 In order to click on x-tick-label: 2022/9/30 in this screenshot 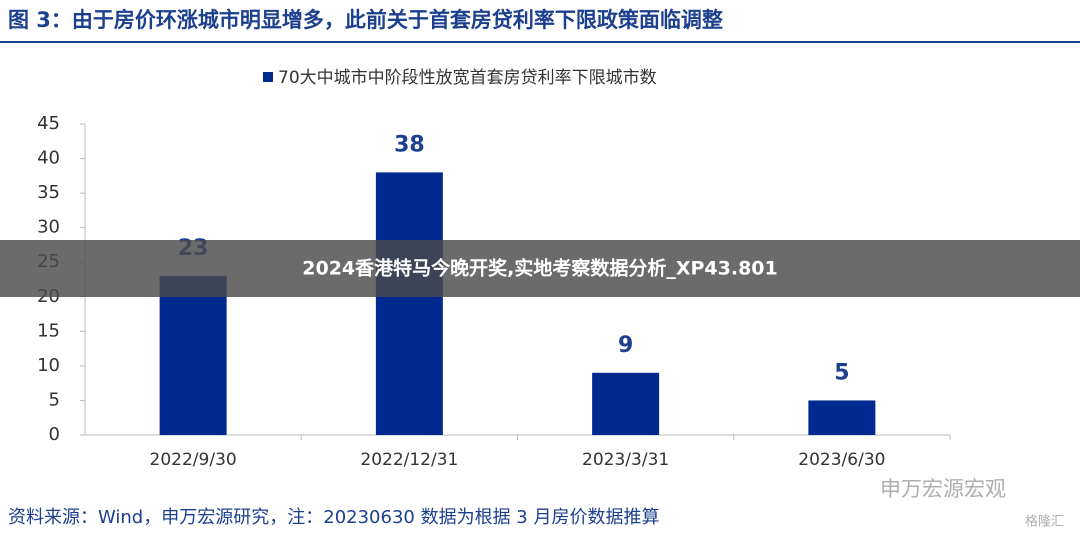, I will do `click(193, 460)`.